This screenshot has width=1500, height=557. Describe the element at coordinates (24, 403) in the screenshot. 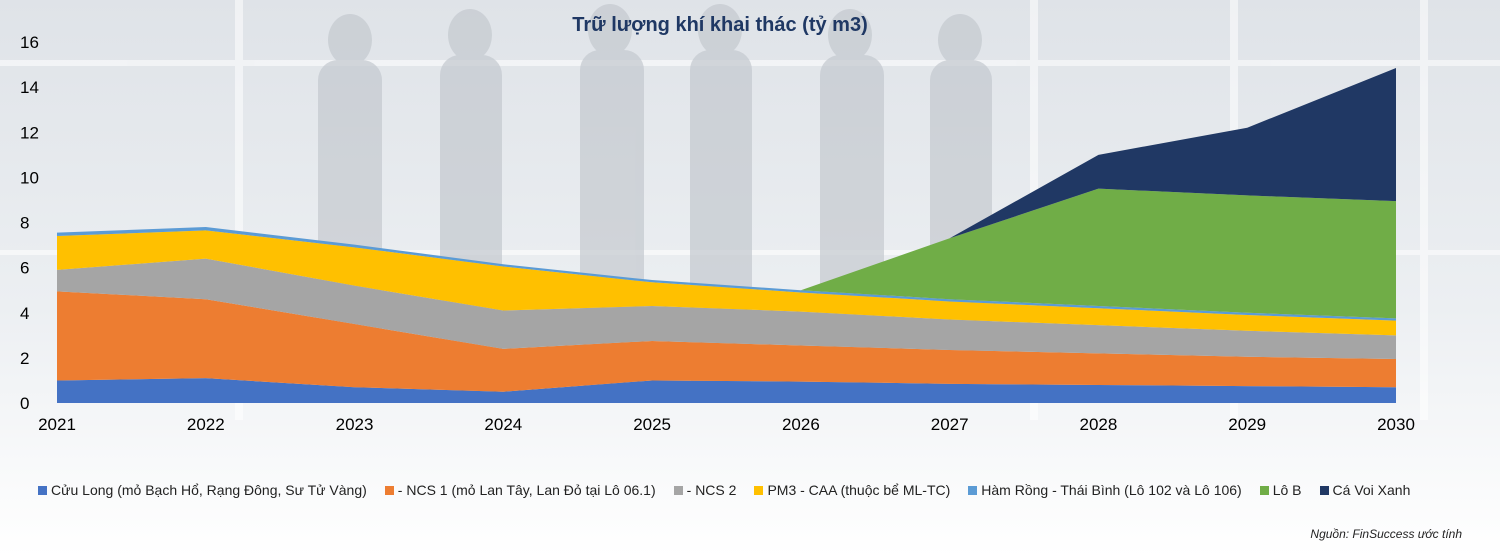

I see `y-tick-label: 0` at that location.